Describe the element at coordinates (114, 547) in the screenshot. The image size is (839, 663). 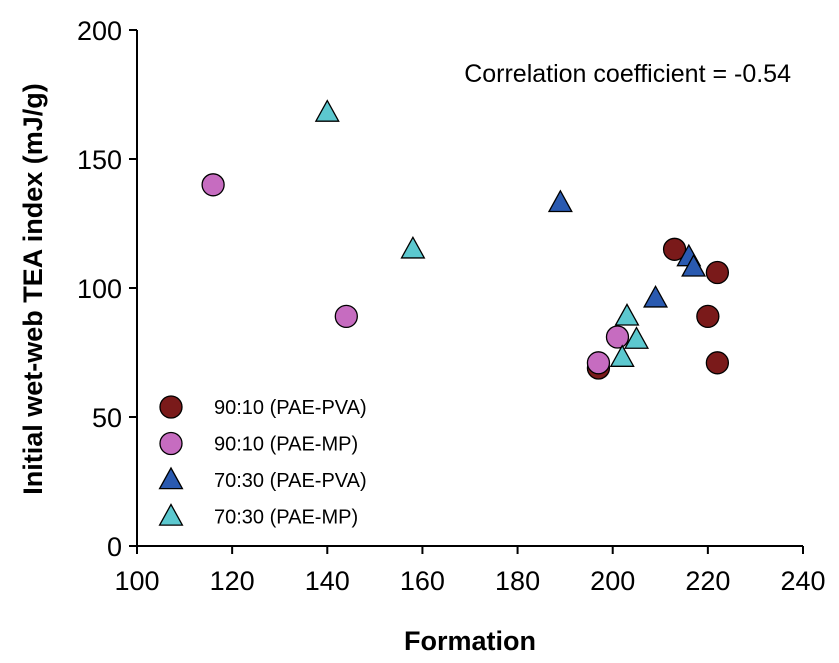
I see `y-tick-label: 0` at that location.